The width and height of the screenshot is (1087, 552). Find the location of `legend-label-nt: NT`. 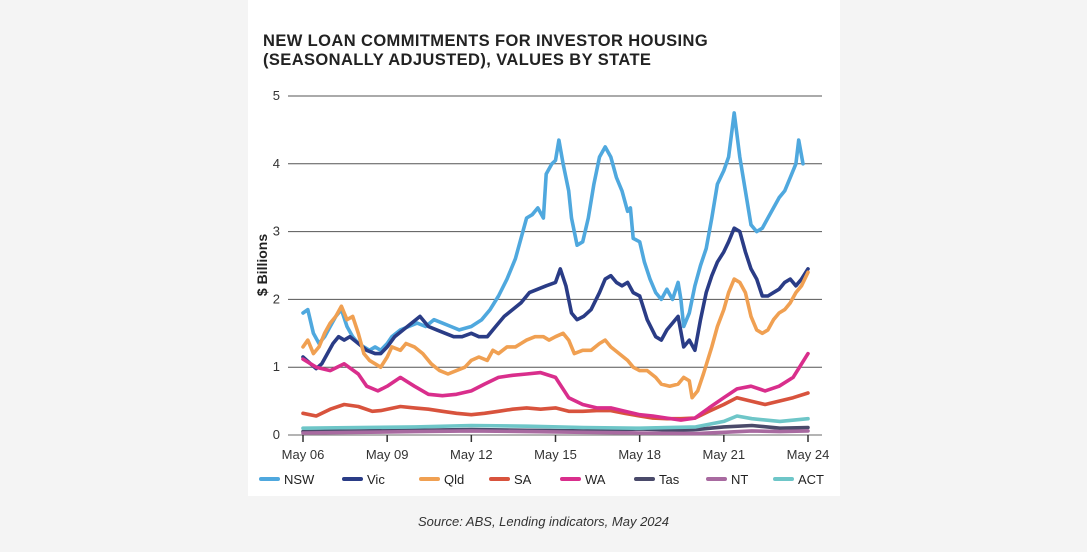

legend-label-nt: NT is located at coordinates (739, 479).